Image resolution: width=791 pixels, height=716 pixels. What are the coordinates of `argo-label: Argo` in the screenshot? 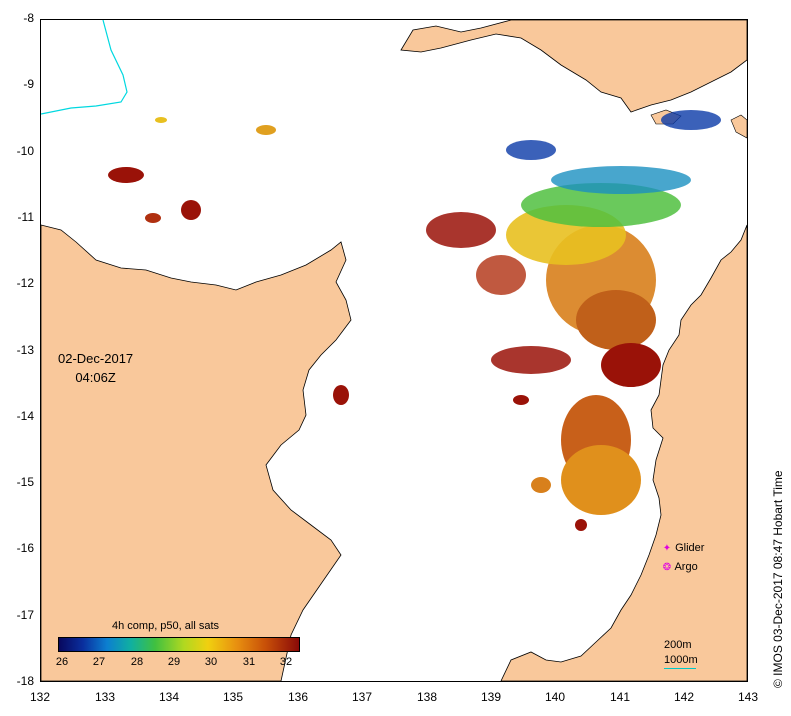 It's located at (686, 567).